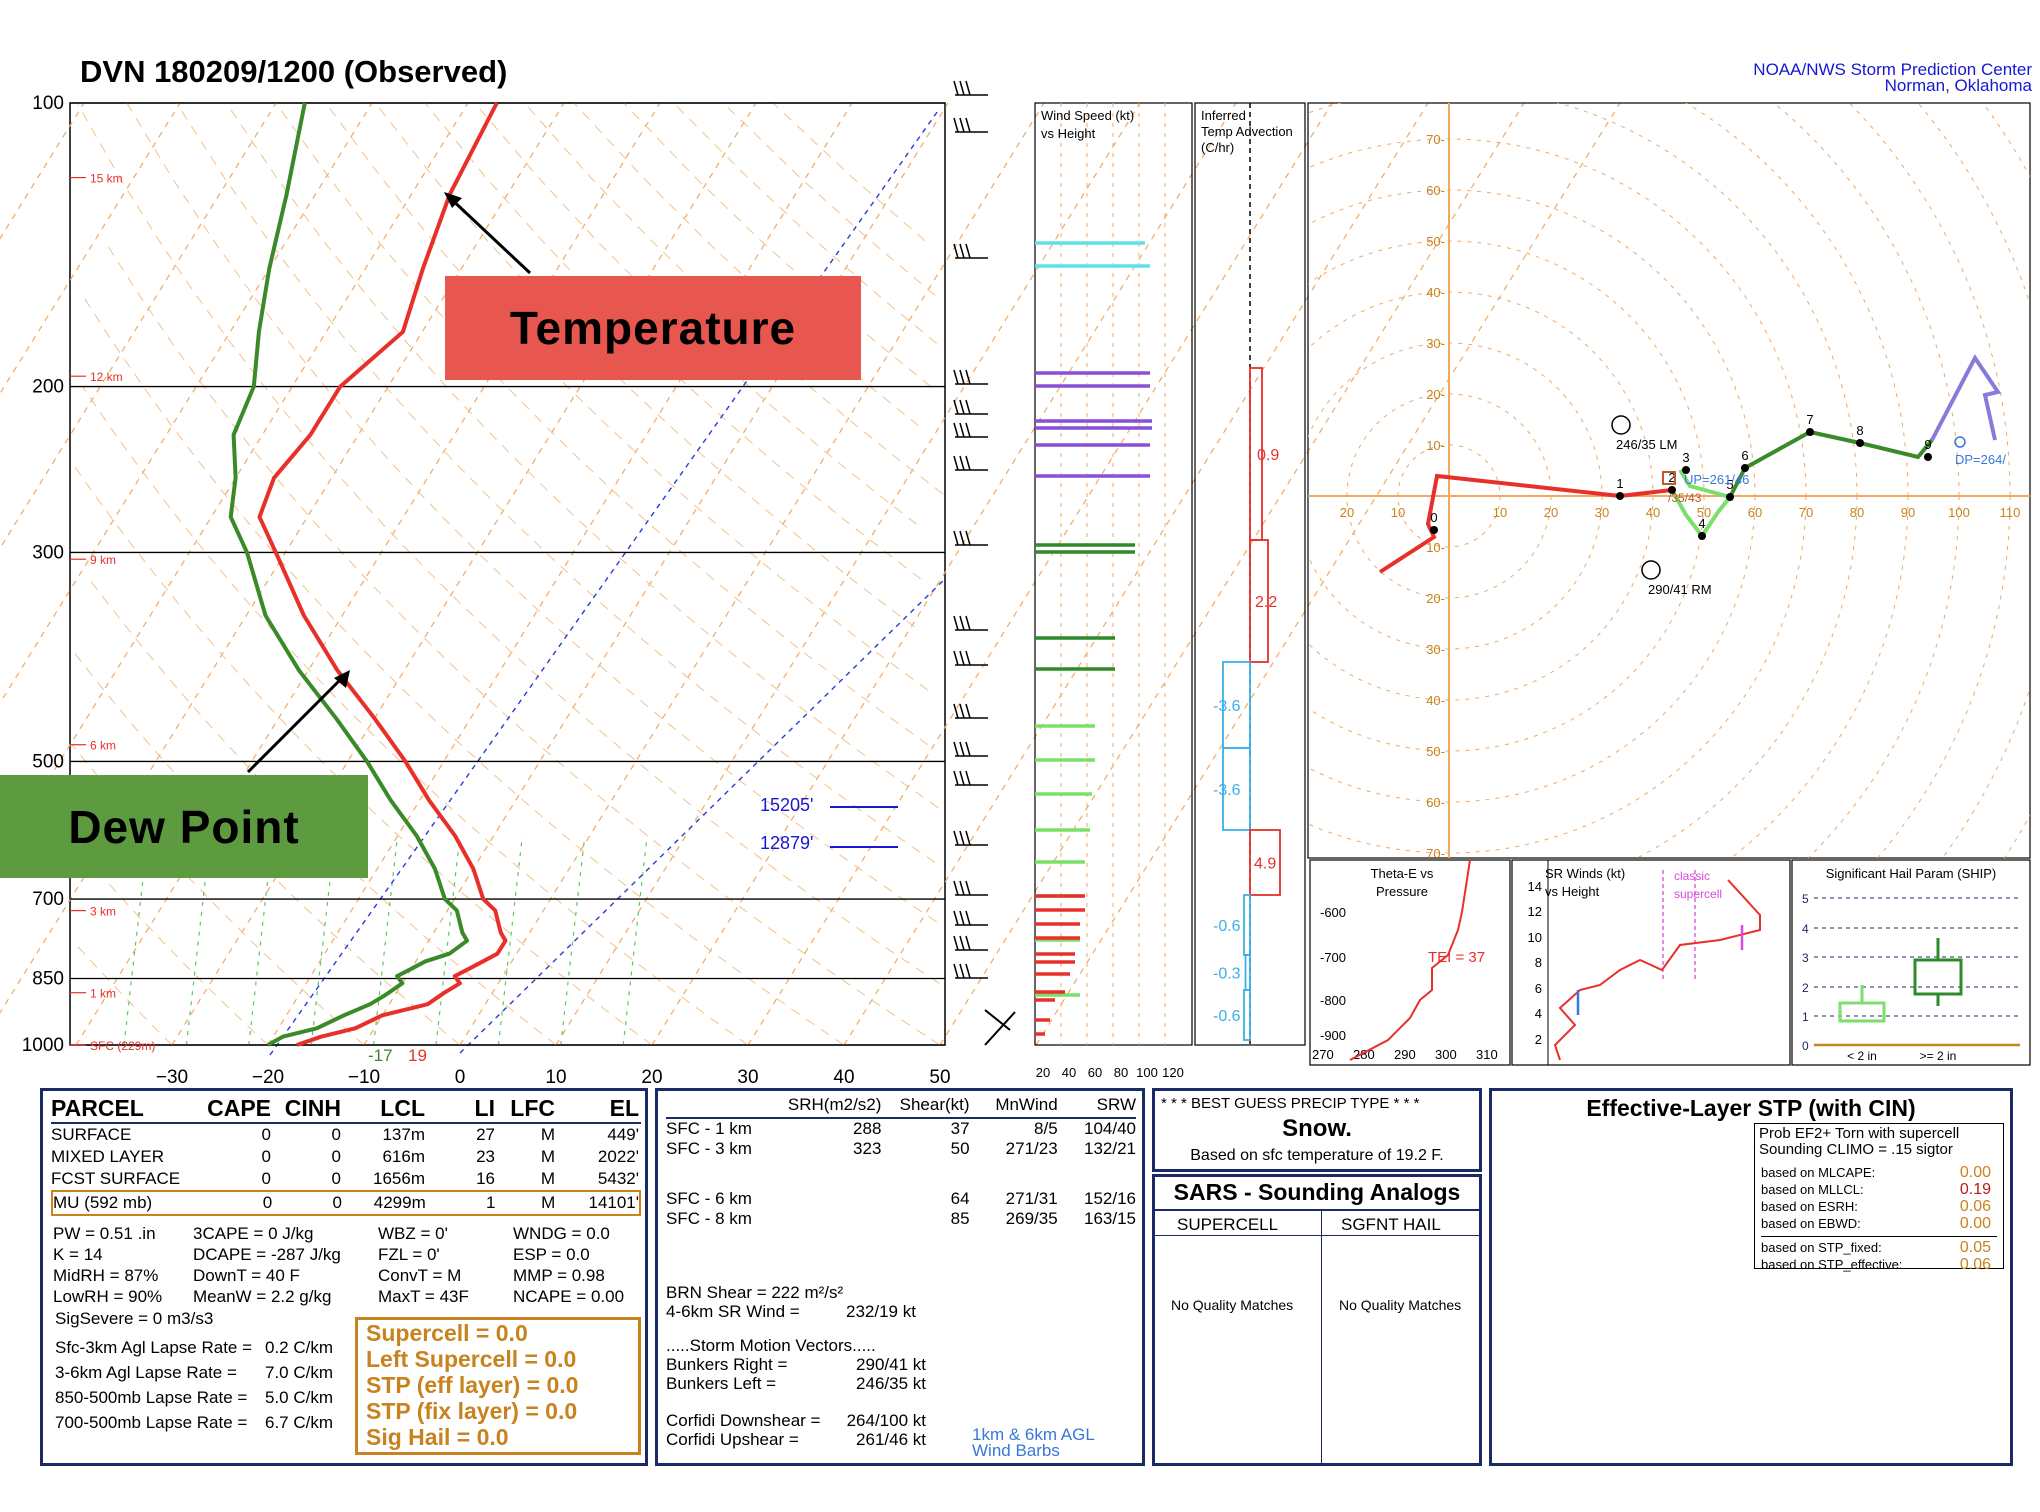 The image size is (2040, 1512). What do you see at coordinates (1525, 523) in the screenshot?
I see `hodograph-trace-low` at bounding box center [1525, 523].